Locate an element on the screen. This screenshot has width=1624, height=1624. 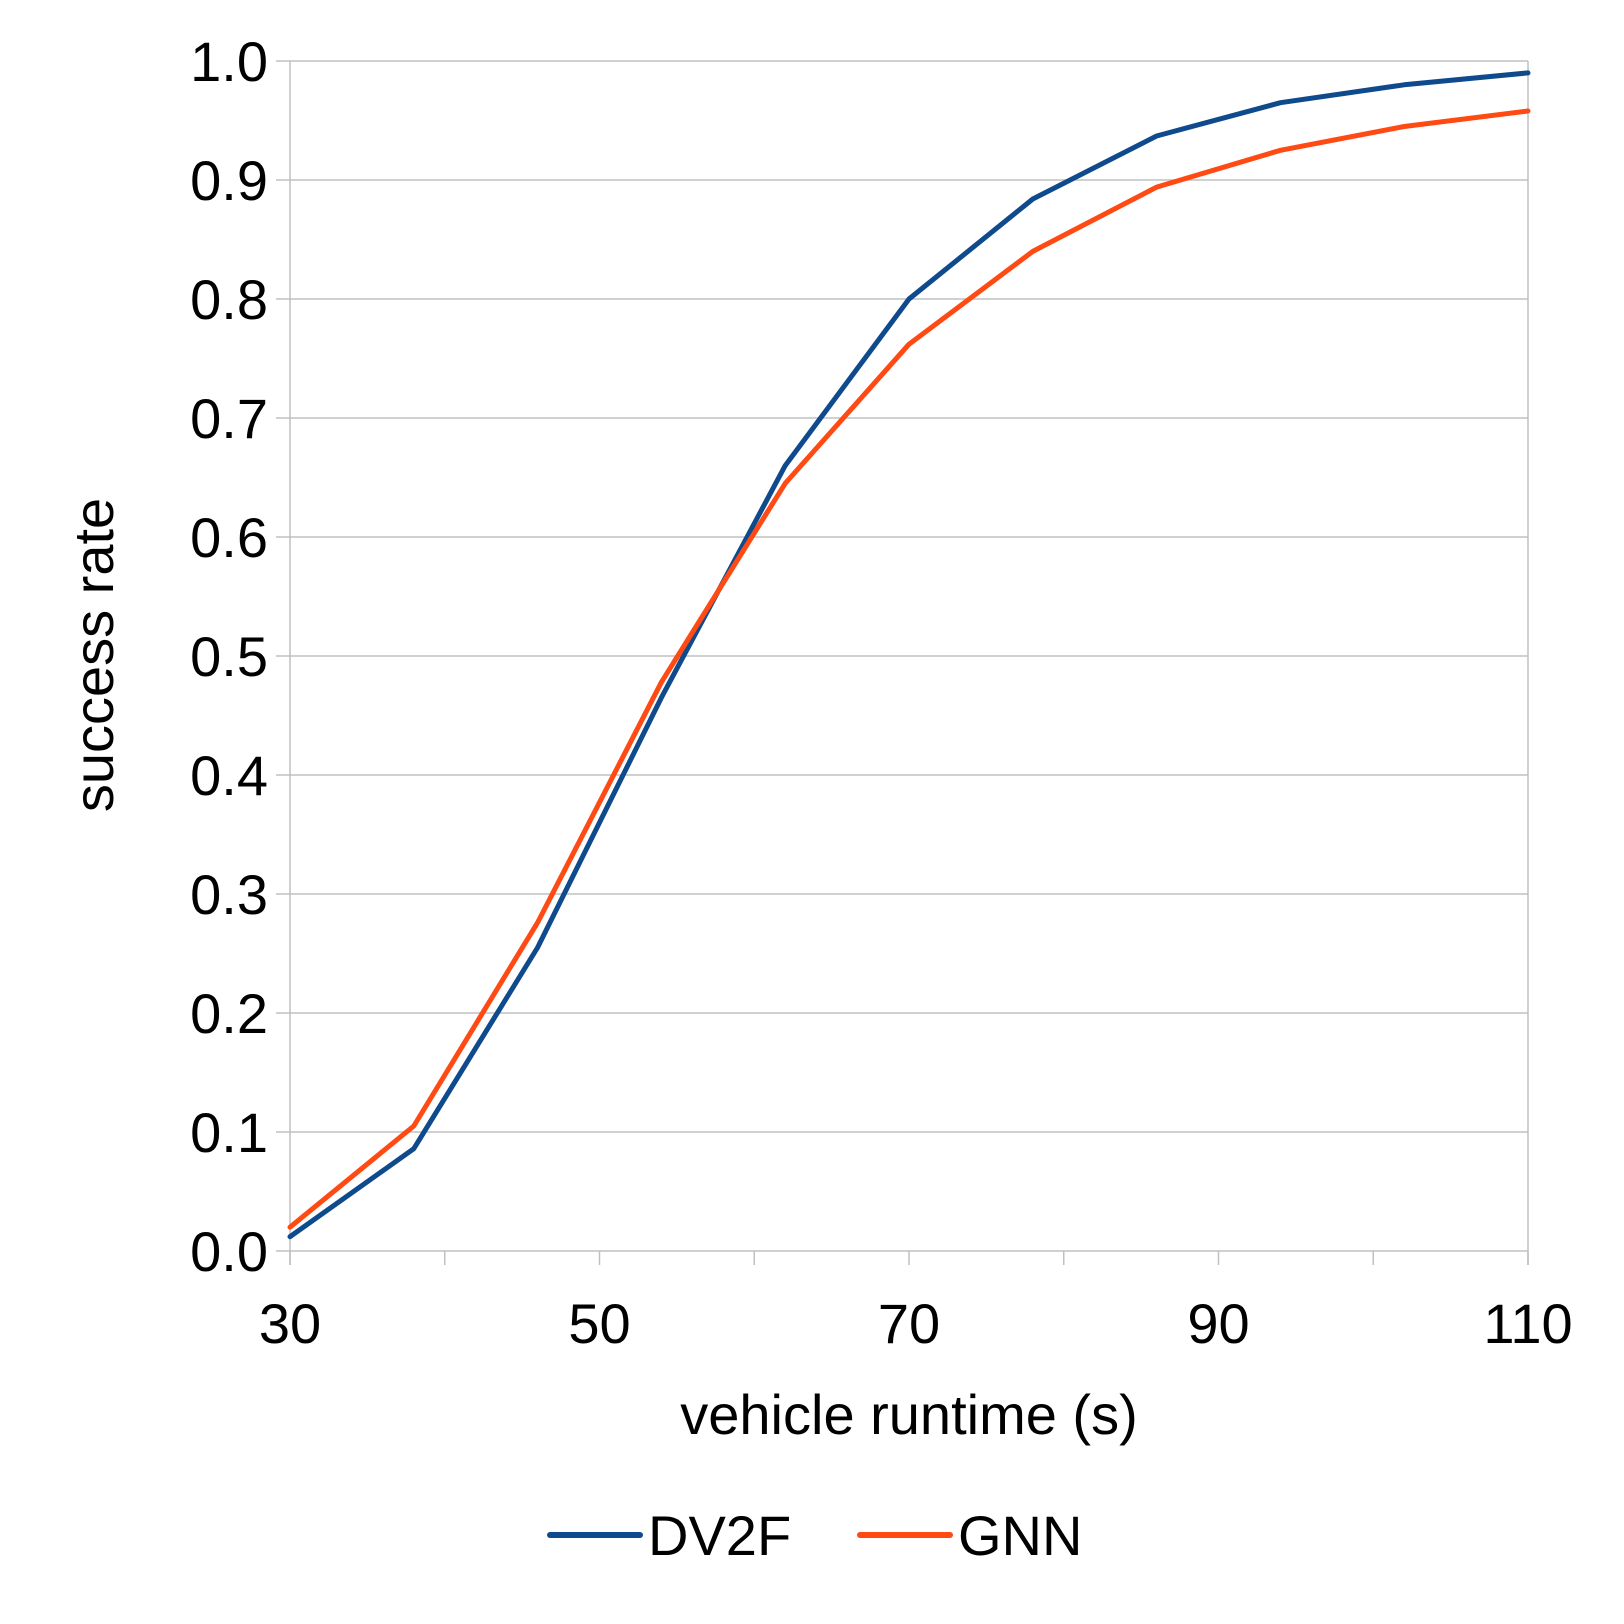
x-tick-label: 90 is located at coordinates (1218, 1323).